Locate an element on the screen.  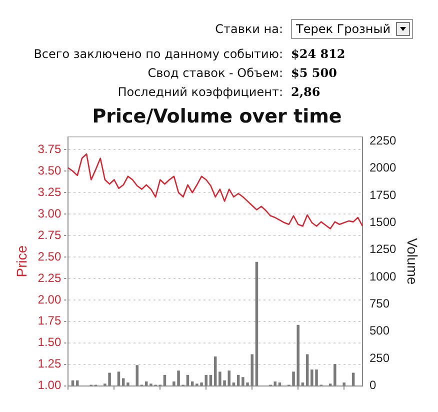
y-tick-label: 1.50 is located at coordinates (50, 342).